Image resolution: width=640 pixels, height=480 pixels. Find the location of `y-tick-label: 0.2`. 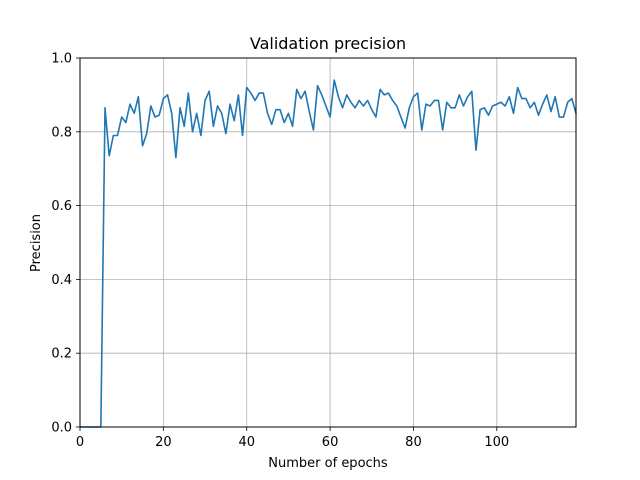

y-tick-label: 0.2 is located at coordinates (61, 354).